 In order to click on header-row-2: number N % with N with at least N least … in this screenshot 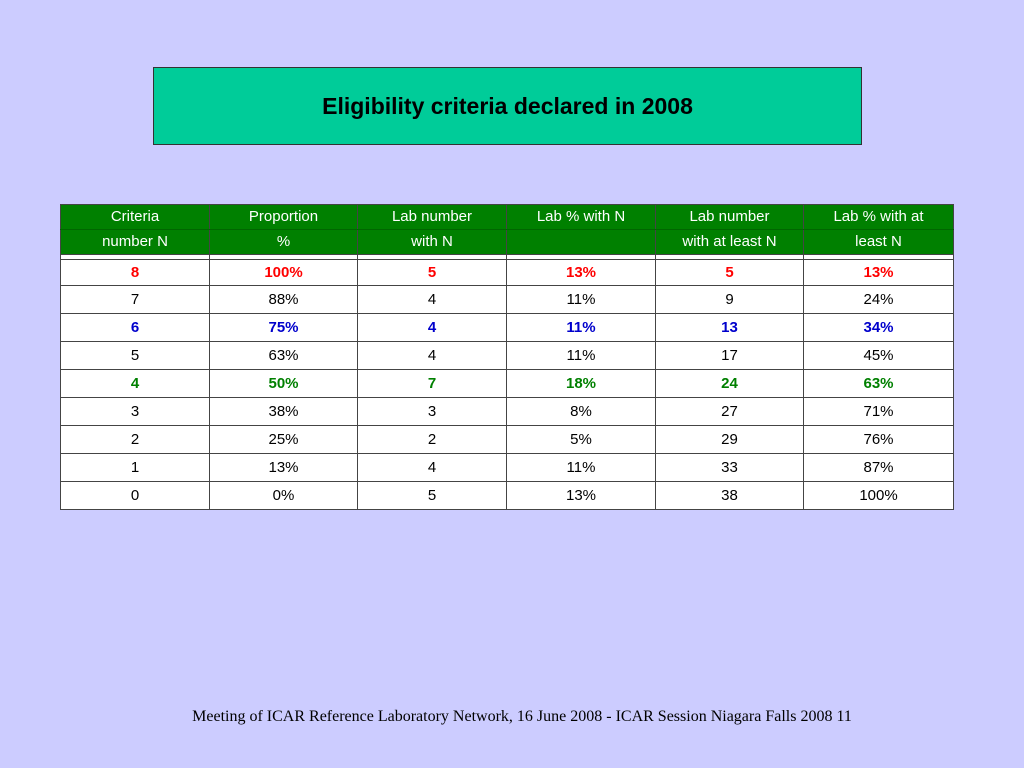, I will do `click(507, 242)`.